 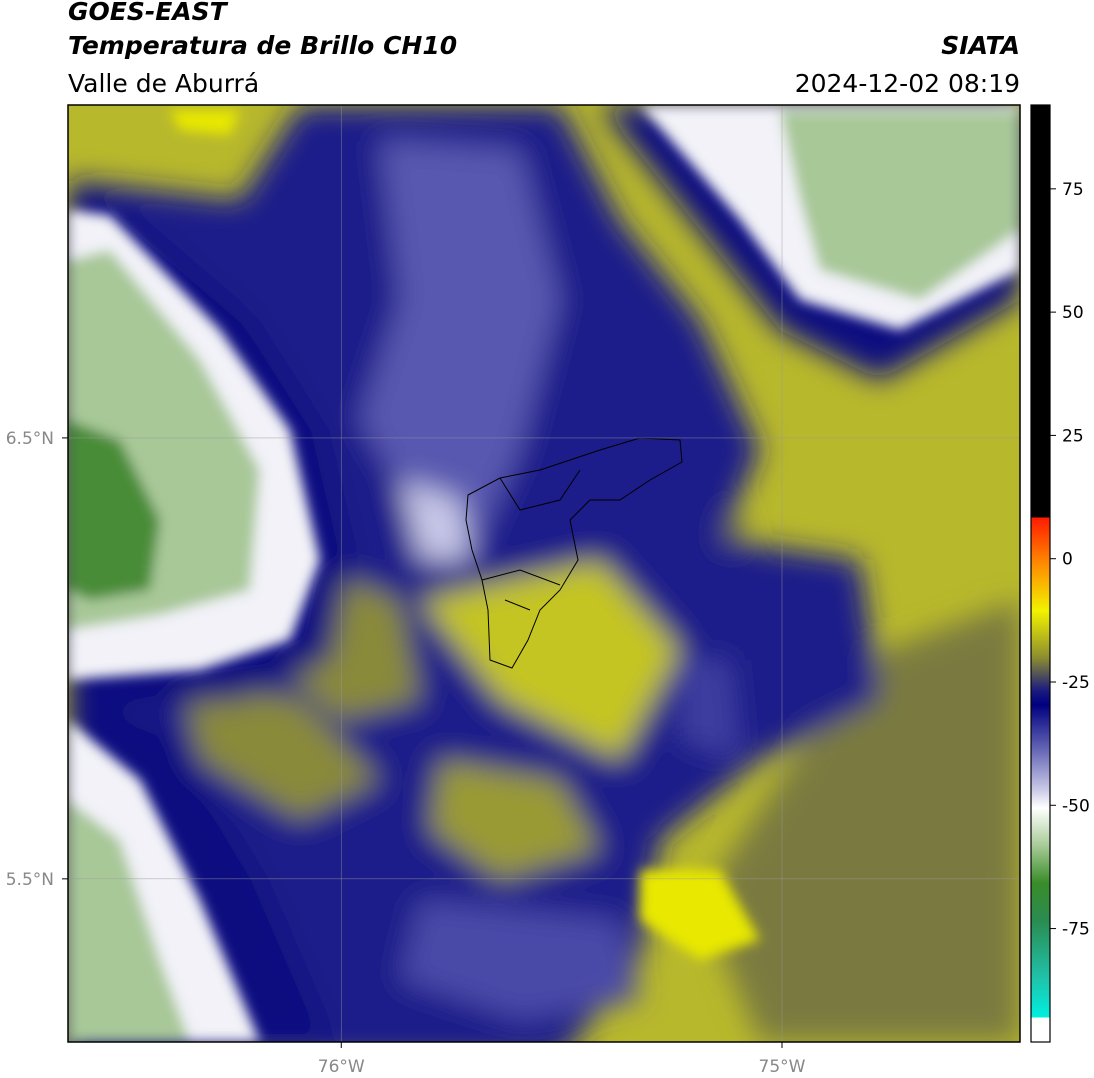 I want to click on product: Temperatura de Brillo CH10, so click(x=262, y=45).